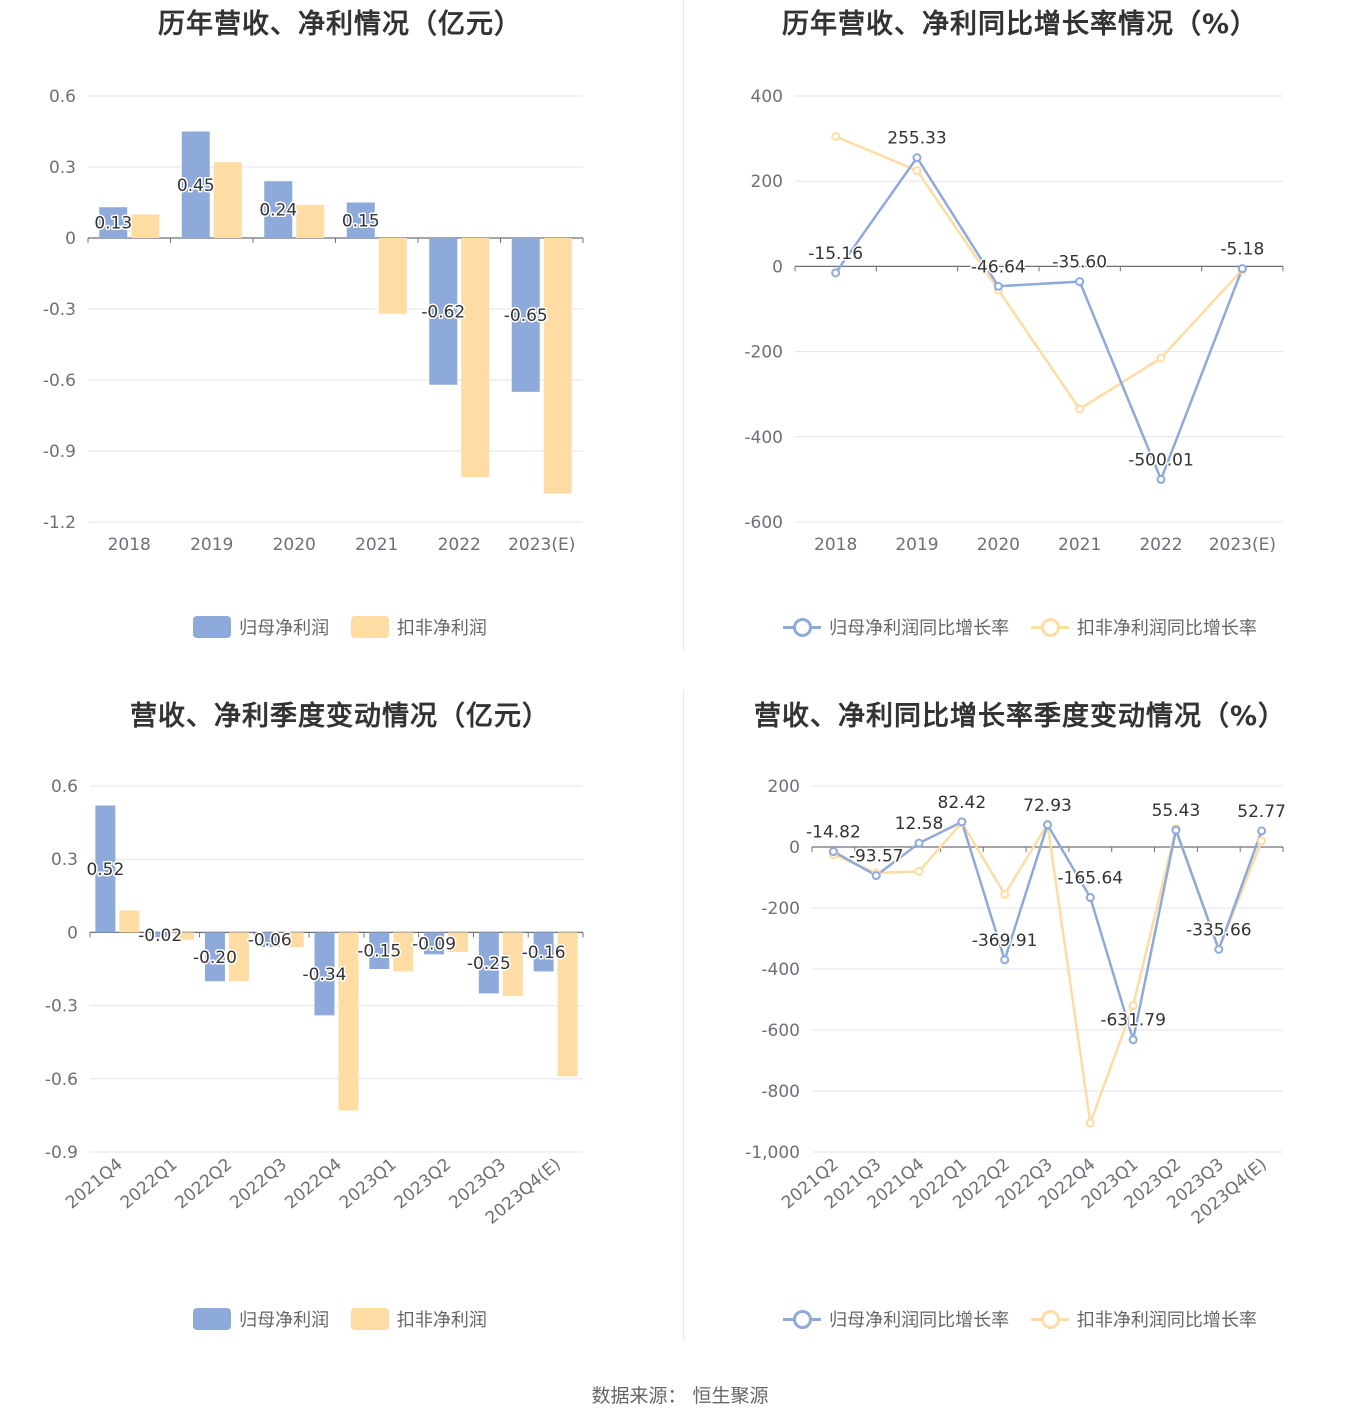 The height and width of the screenshot is (1425, 1360). I want to click on data-label: -335.66, so click(1219, 930).